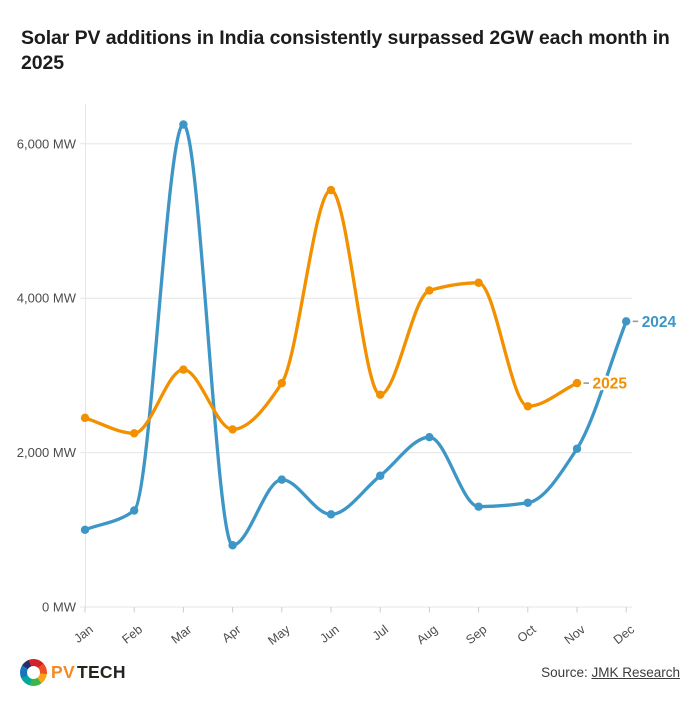 The height and width of the screenshot is (705, 700). What do you see at coordinates (183, 124) in the screenshot?
I see `point-2024-mar` at bounding box center [183, 124].